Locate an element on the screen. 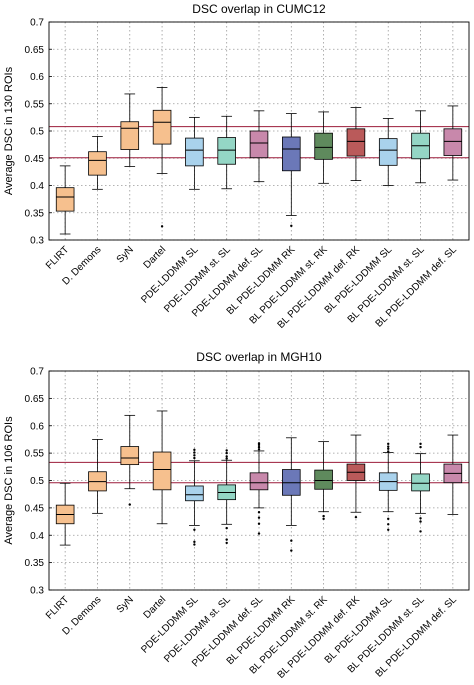 The image size is (474, 685). y-tick-label: 0.35 is located at coordinates (35, 563).